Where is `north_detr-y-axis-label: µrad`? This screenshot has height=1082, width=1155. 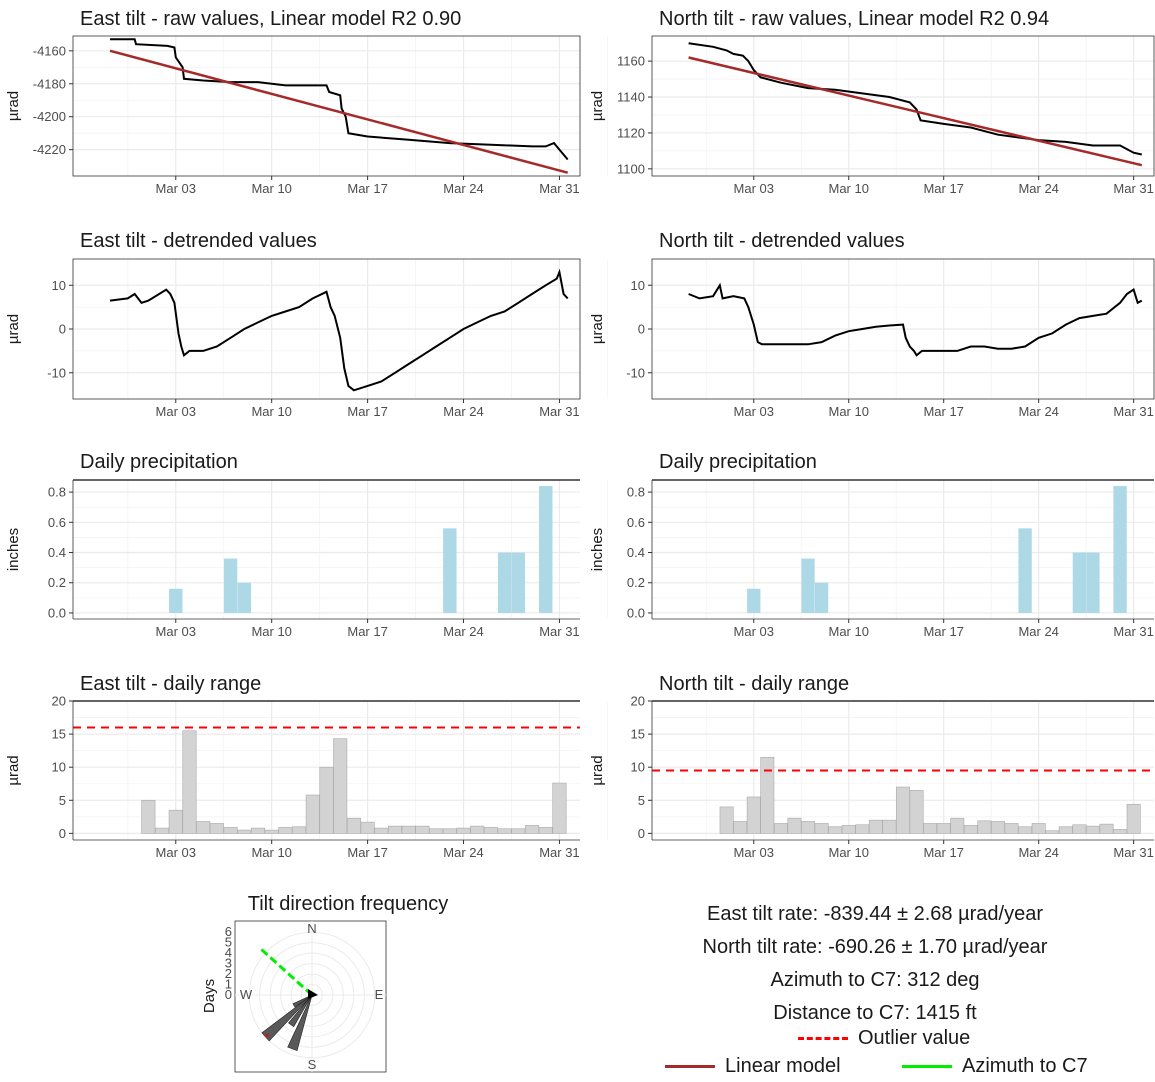 north_detr-y-axis-label: µrad is located at coordinates (597, 329).